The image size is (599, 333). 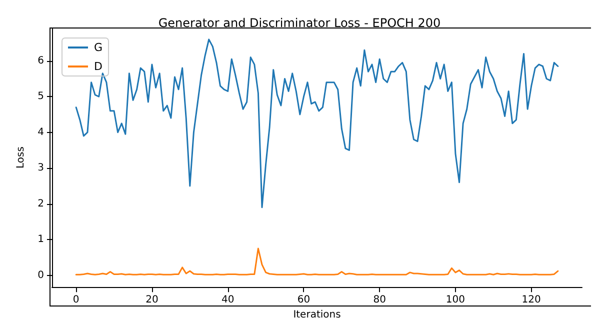 What do you see at coordinates (531, 300) in the screenshot?
I see `x-tick-label: 120` at bounding box center [531, 300].